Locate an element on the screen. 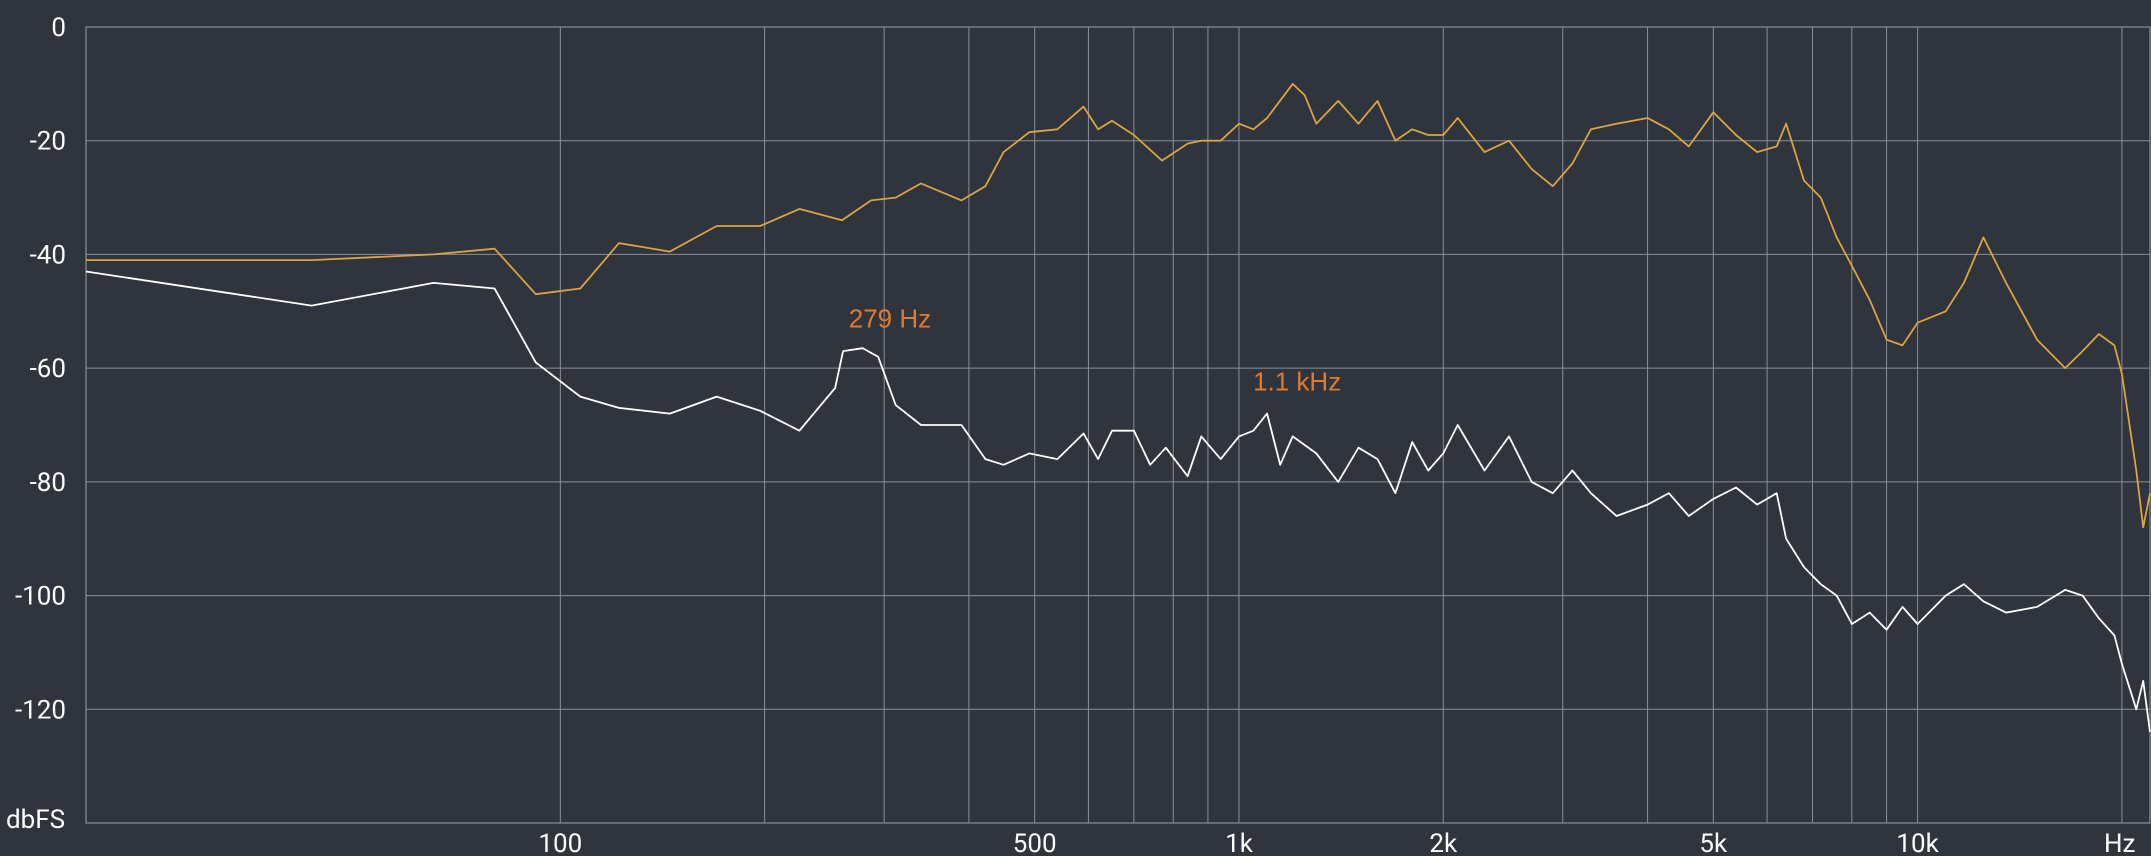 Image resolution: width=2151 pixels, height=856 pixels. y-tick-label: -120 is located at coordinates (40, 710).